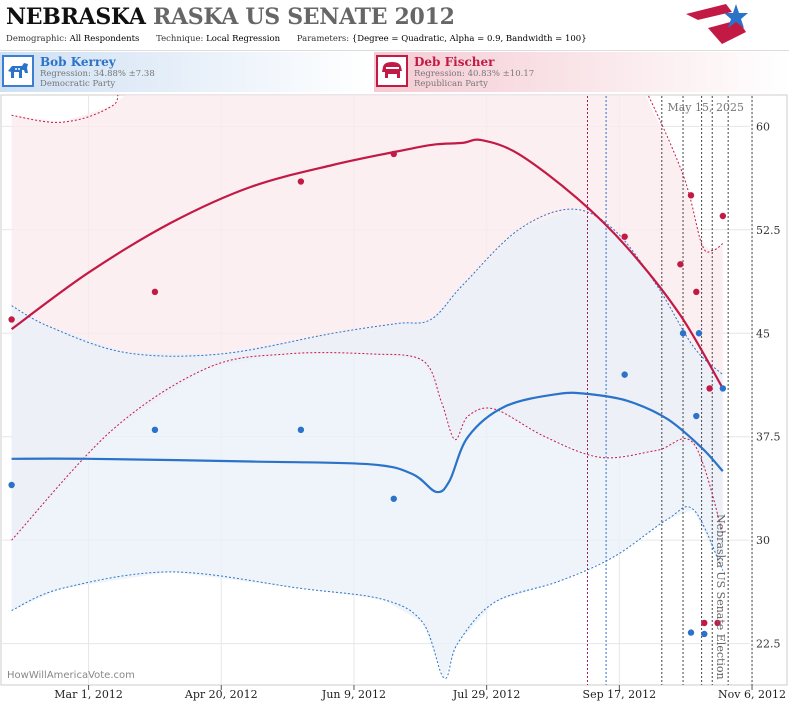 Image resolution: width=789 pixels, height=704 pixels. I want to click on y-tick-label: 30, so click(763, 540).